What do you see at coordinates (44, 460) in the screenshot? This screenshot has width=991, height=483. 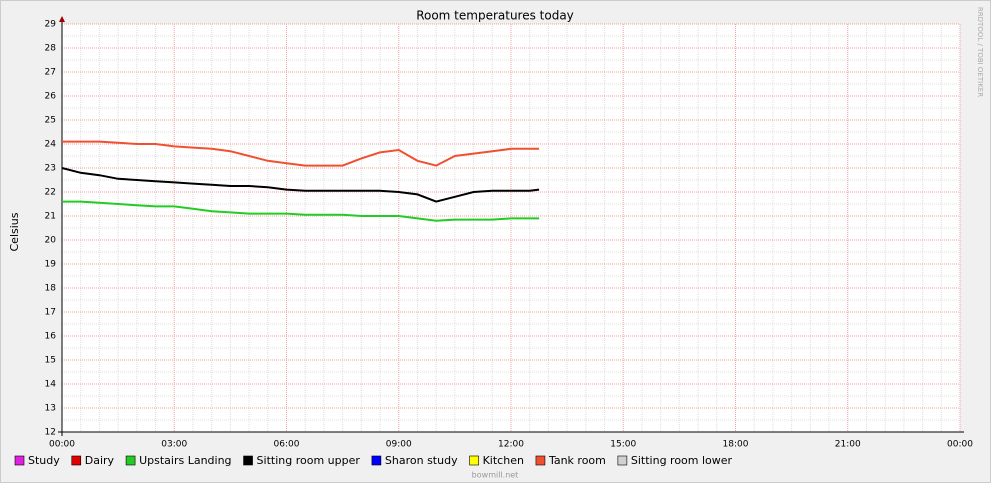 I see `legend-label: Study` at bounding box center [44, 460].